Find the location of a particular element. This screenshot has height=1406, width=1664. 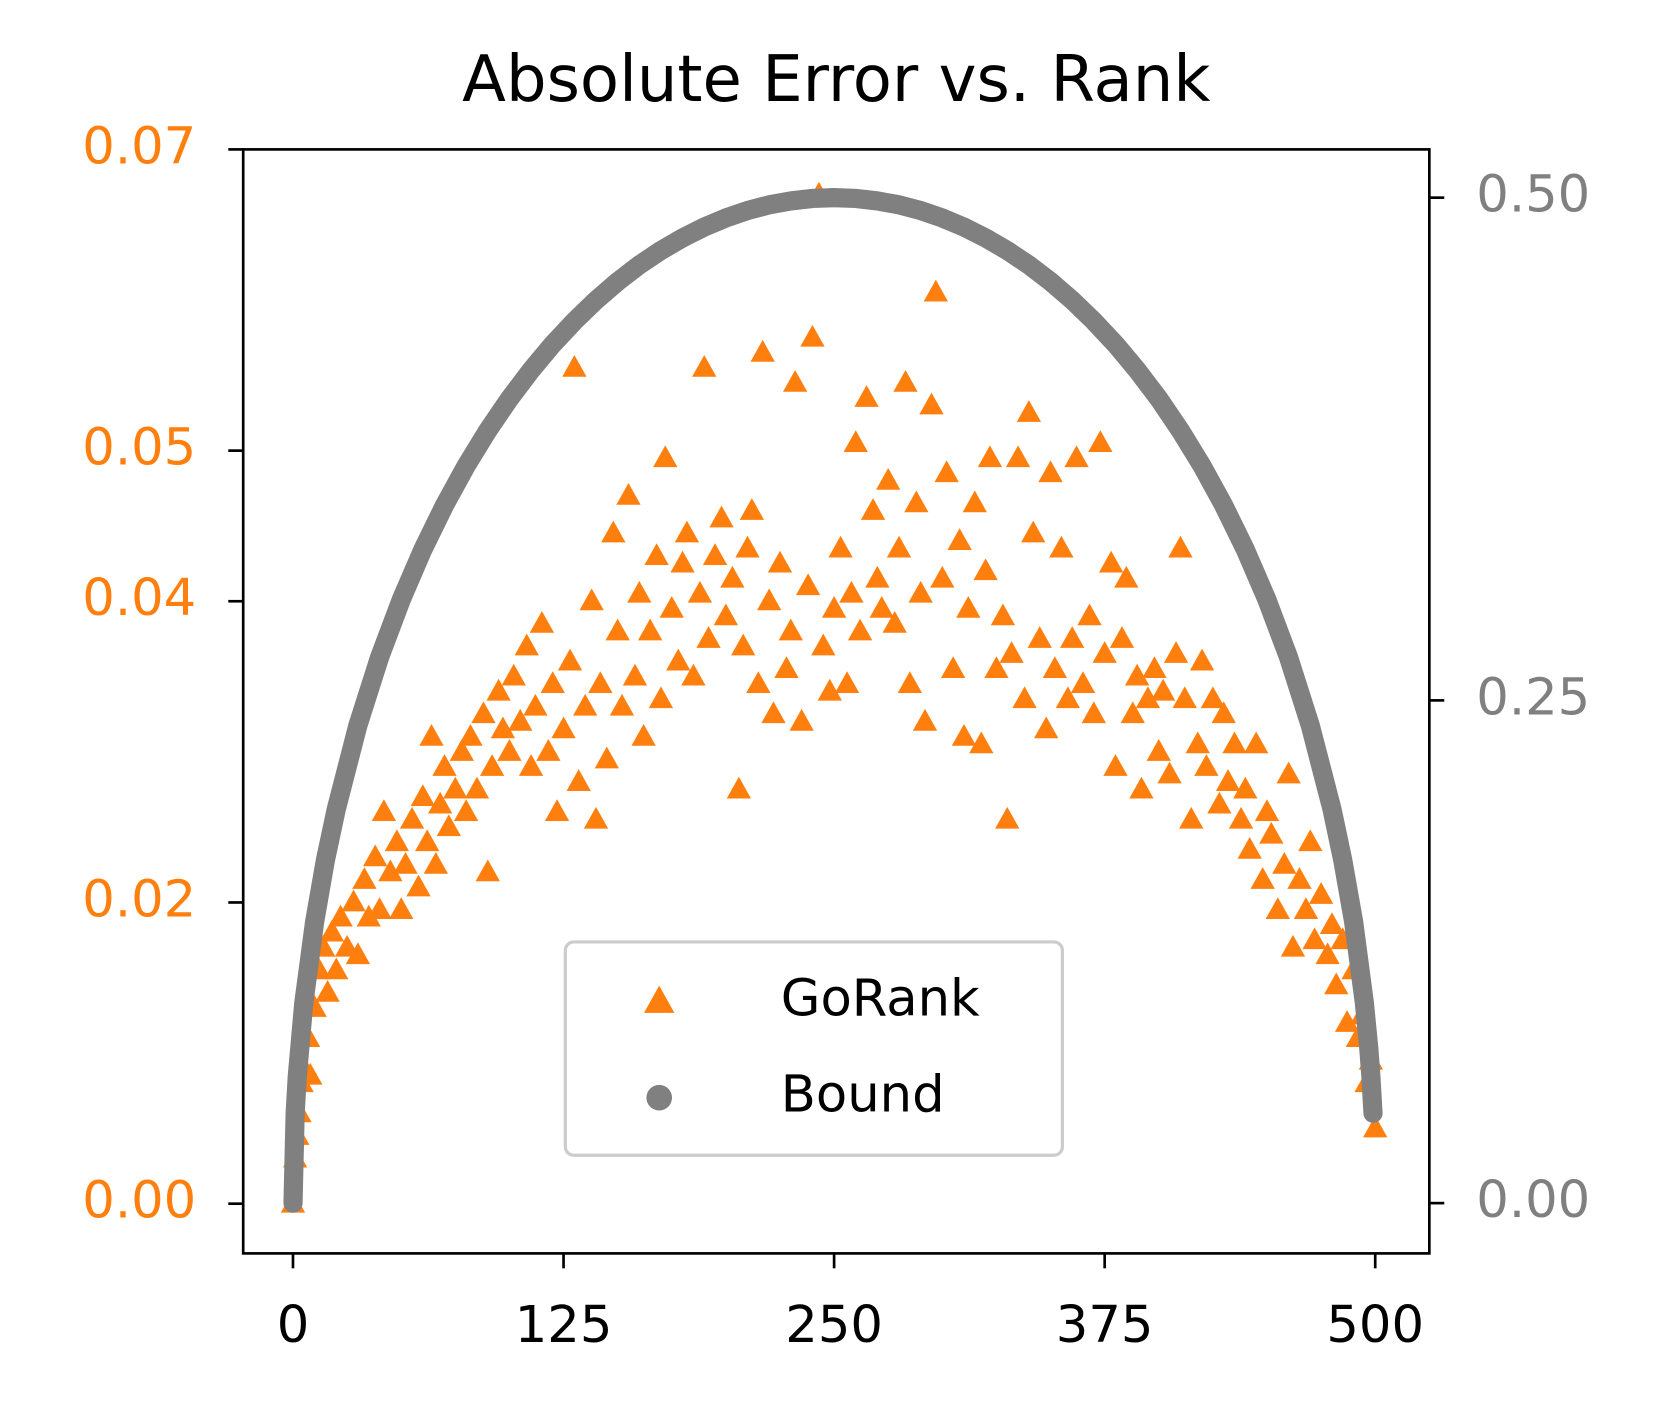

legend-label: GoRank is located at coordinates (880, 999).